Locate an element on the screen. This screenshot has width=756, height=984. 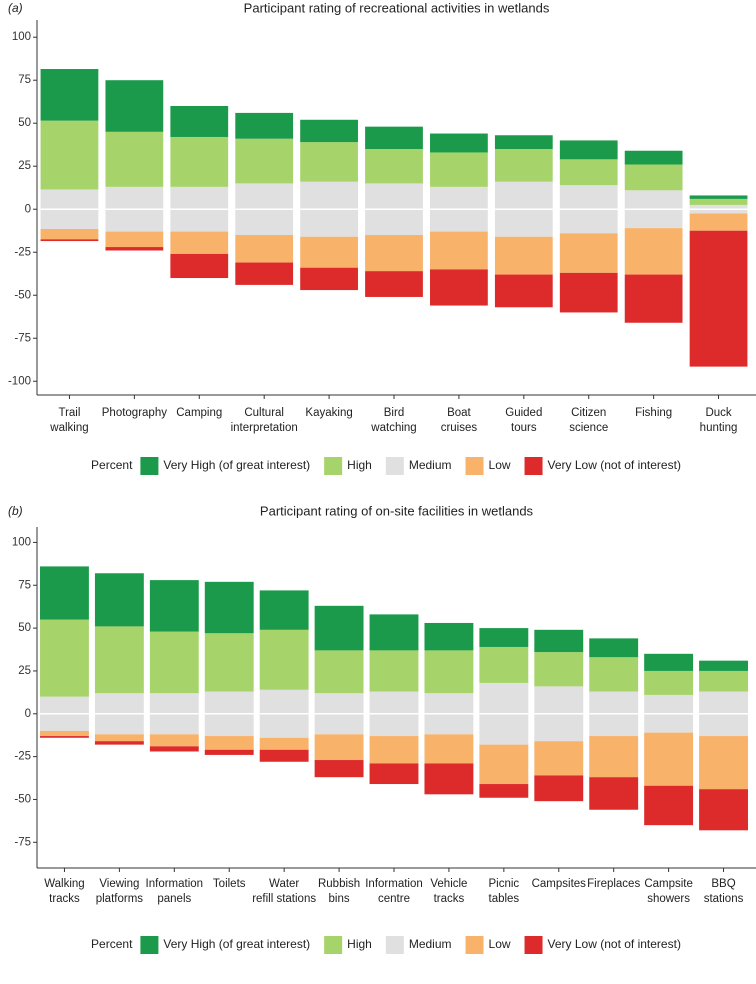
x-tick-label-line: centre is located at coordinates (394, 899).